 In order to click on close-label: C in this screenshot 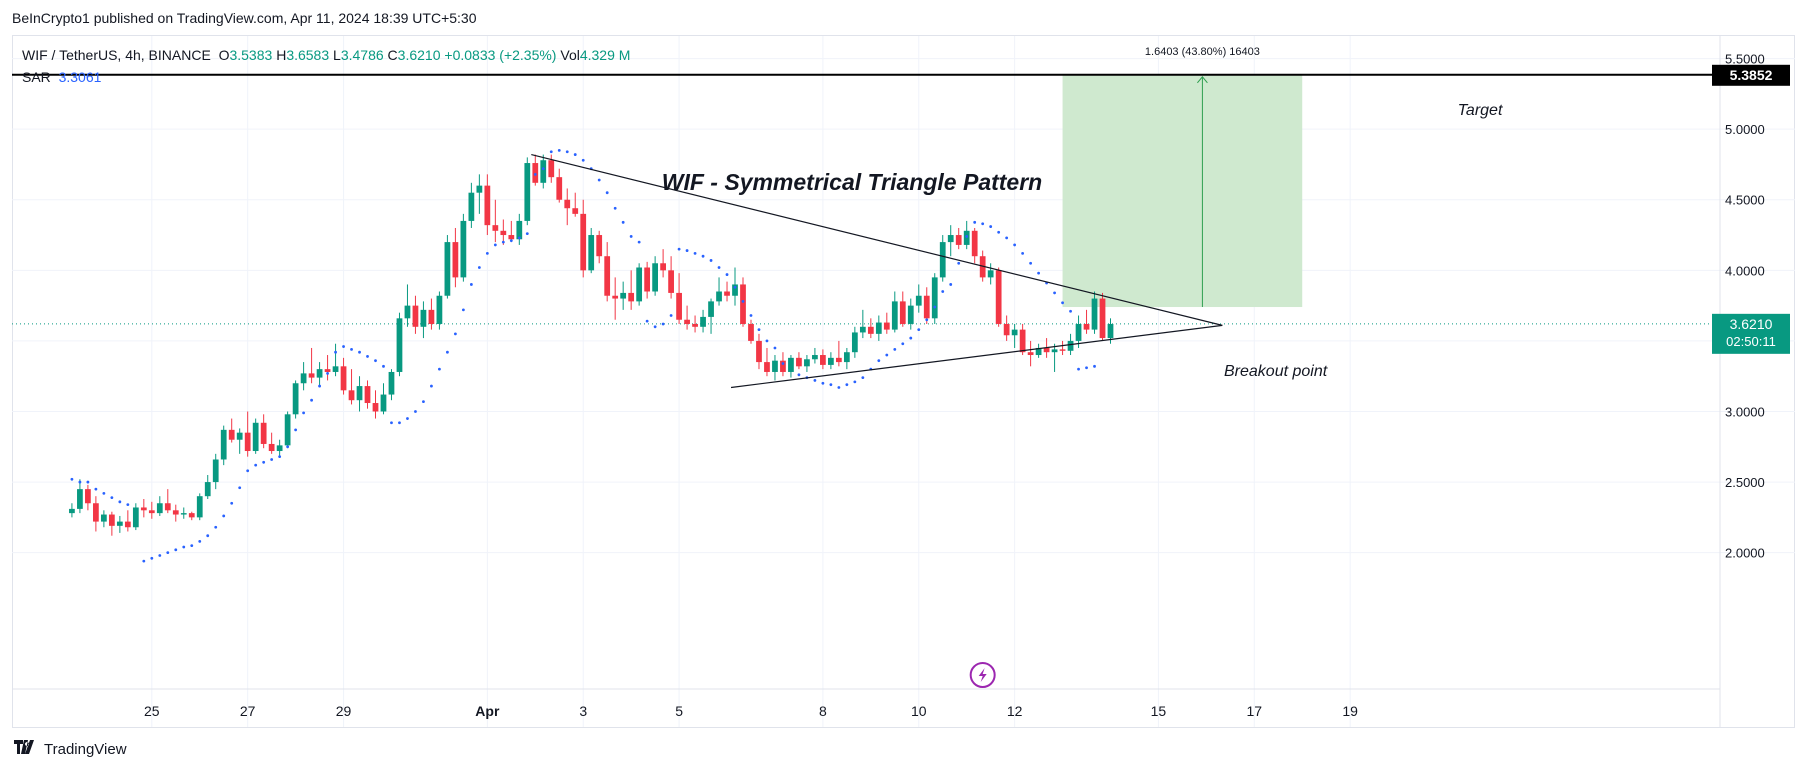, I will do `click(392, 55)`.